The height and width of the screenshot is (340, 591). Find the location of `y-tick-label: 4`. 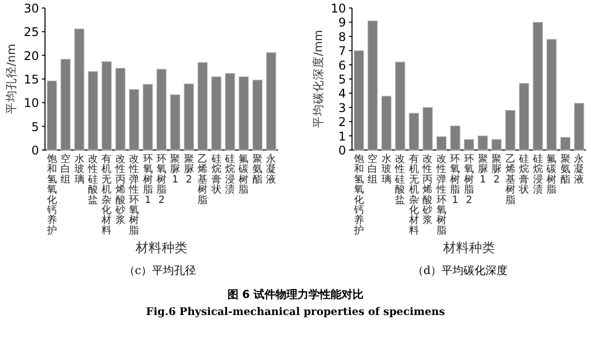

y-tick-label: 4 is located at coordinates (342, 93).